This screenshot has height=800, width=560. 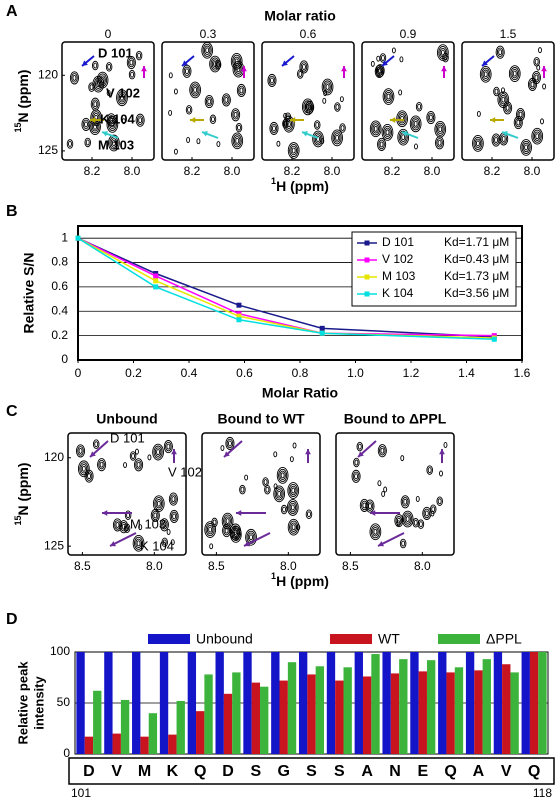 I want to click on x-tick-label: 8.0, so click(x=232, y=171).